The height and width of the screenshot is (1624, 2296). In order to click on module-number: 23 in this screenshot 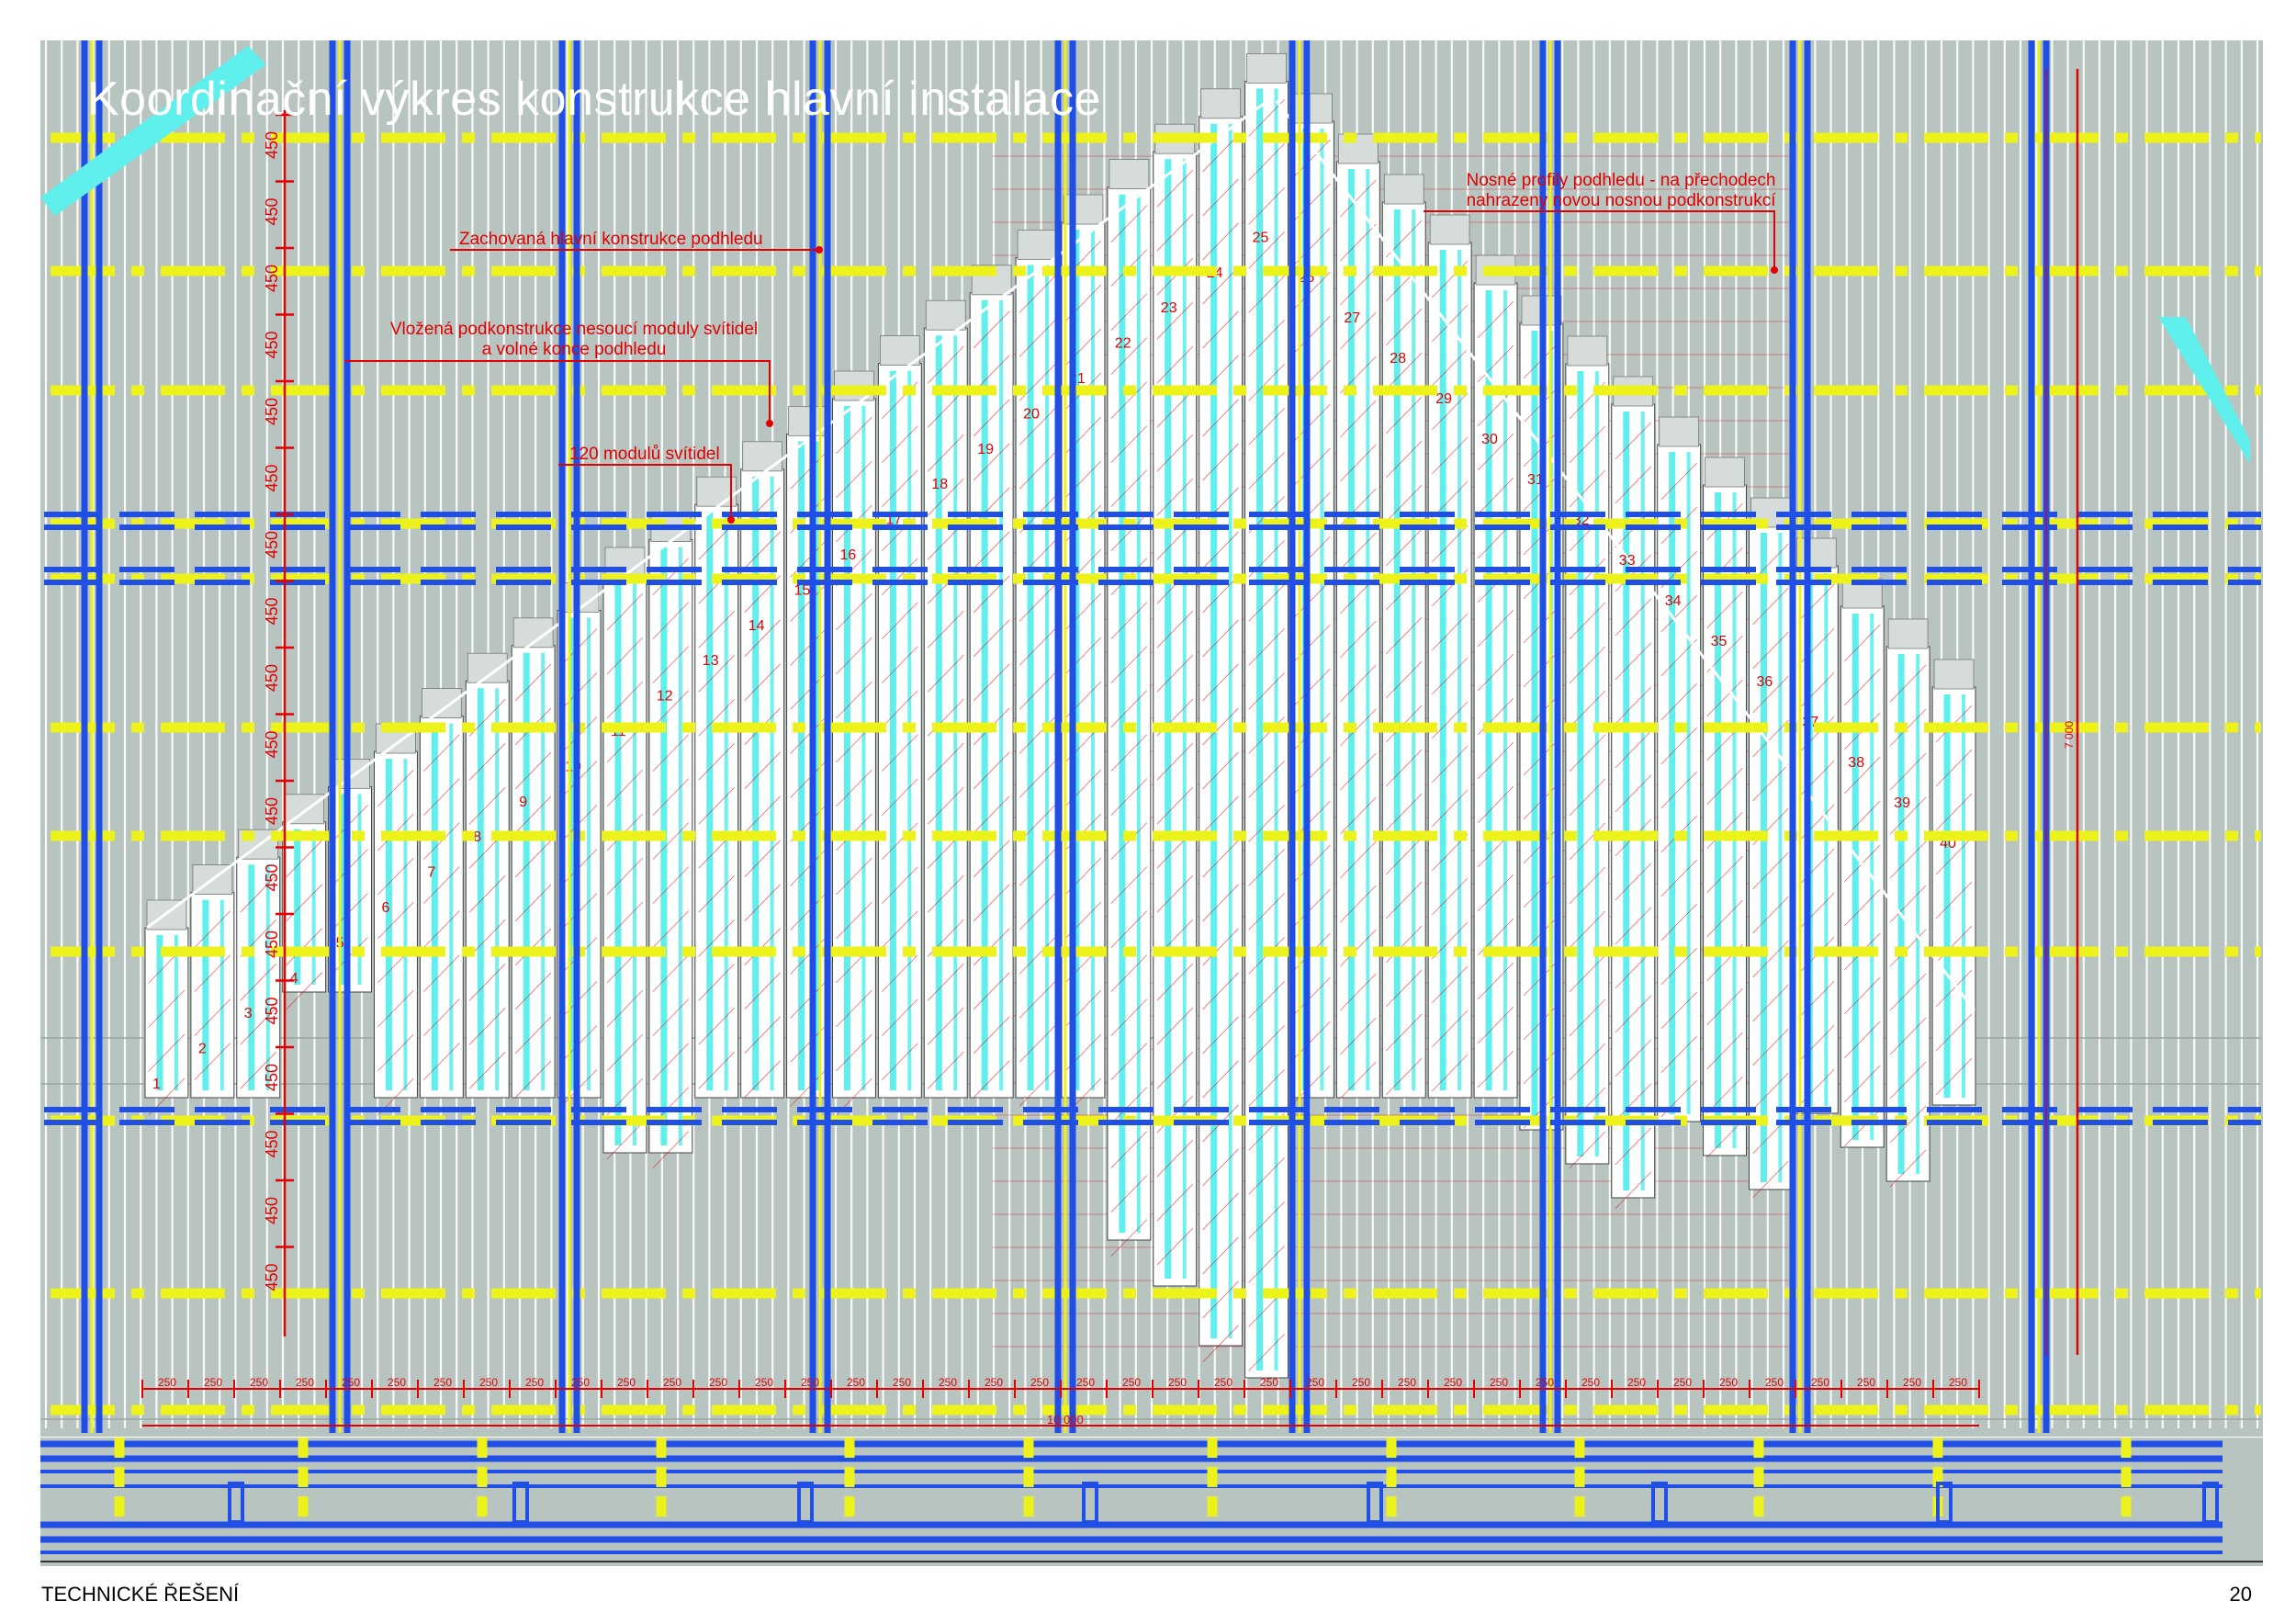, I will do `click(1169, 308)`.